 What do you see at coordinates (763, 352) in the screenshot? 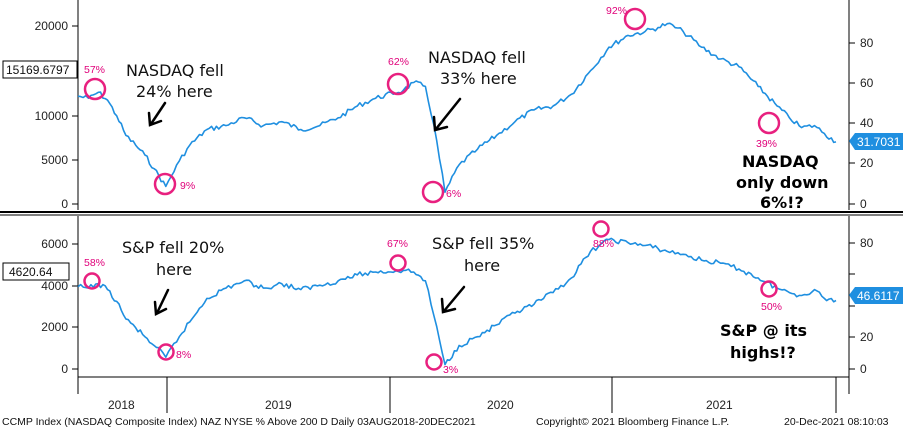
I see `annotation-sp-highs-line2: highs!?` at bounding box center [763, 352].